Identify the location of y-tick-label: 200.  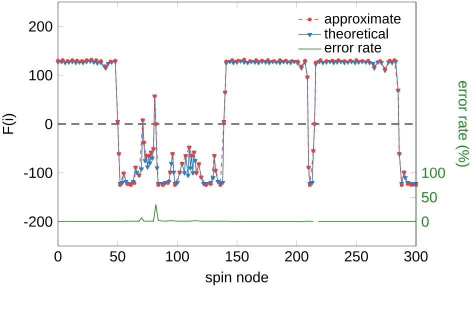
(40, 26).